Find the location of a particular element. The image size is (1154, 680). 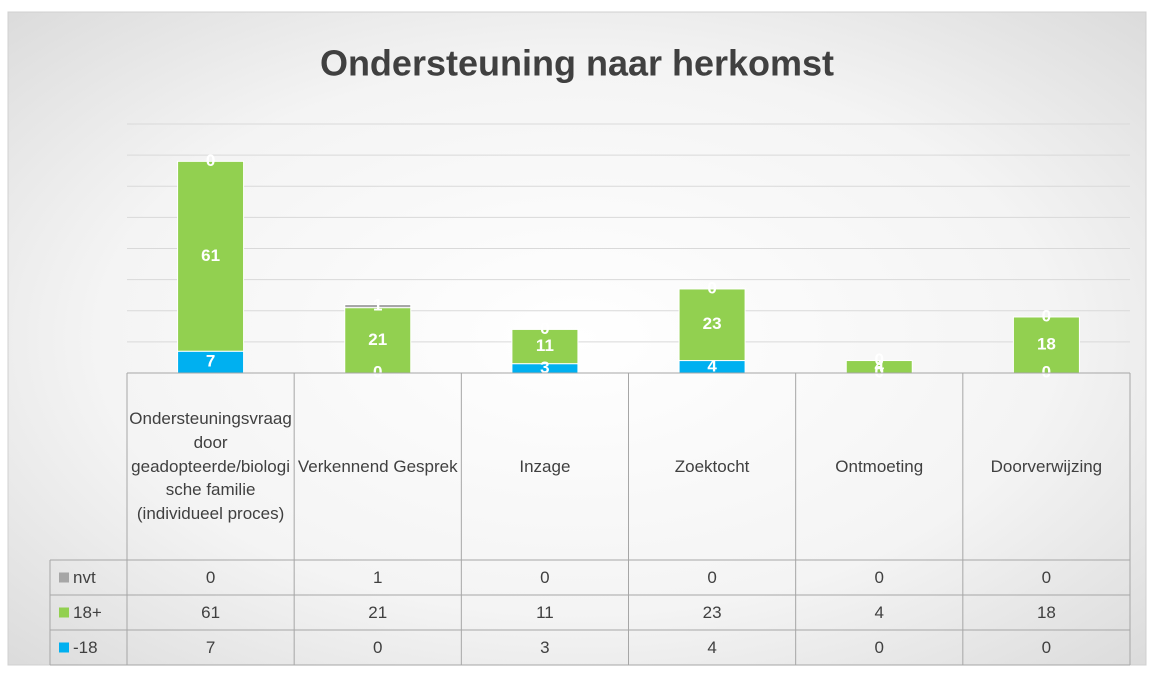

table-value: 3 is located at coordinates (544, 647).